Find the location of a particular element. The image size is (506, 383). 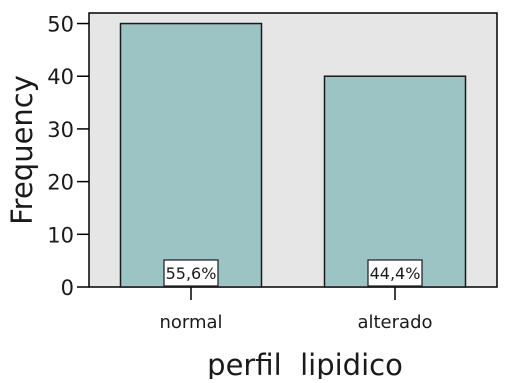

x-tick-label-alterado: alterado is located at coordinates (394, 322).